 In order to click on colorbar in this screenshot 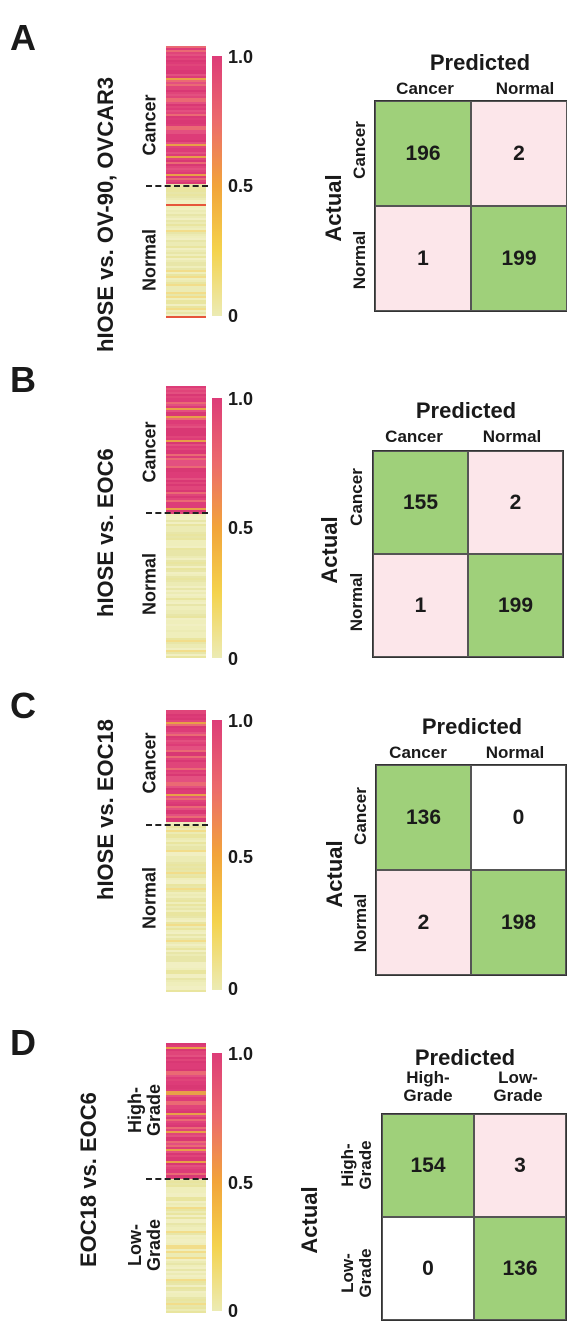, I will do `click(217, 855)`.